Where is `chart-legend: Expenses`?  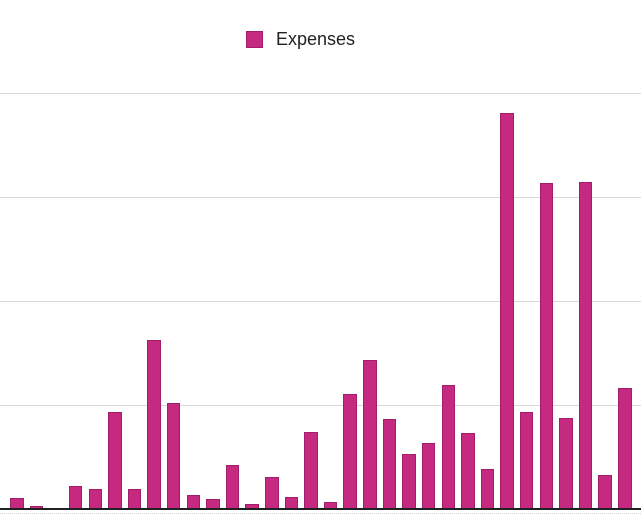 chart-legend: Expenses is located at coordinates (300, 39).